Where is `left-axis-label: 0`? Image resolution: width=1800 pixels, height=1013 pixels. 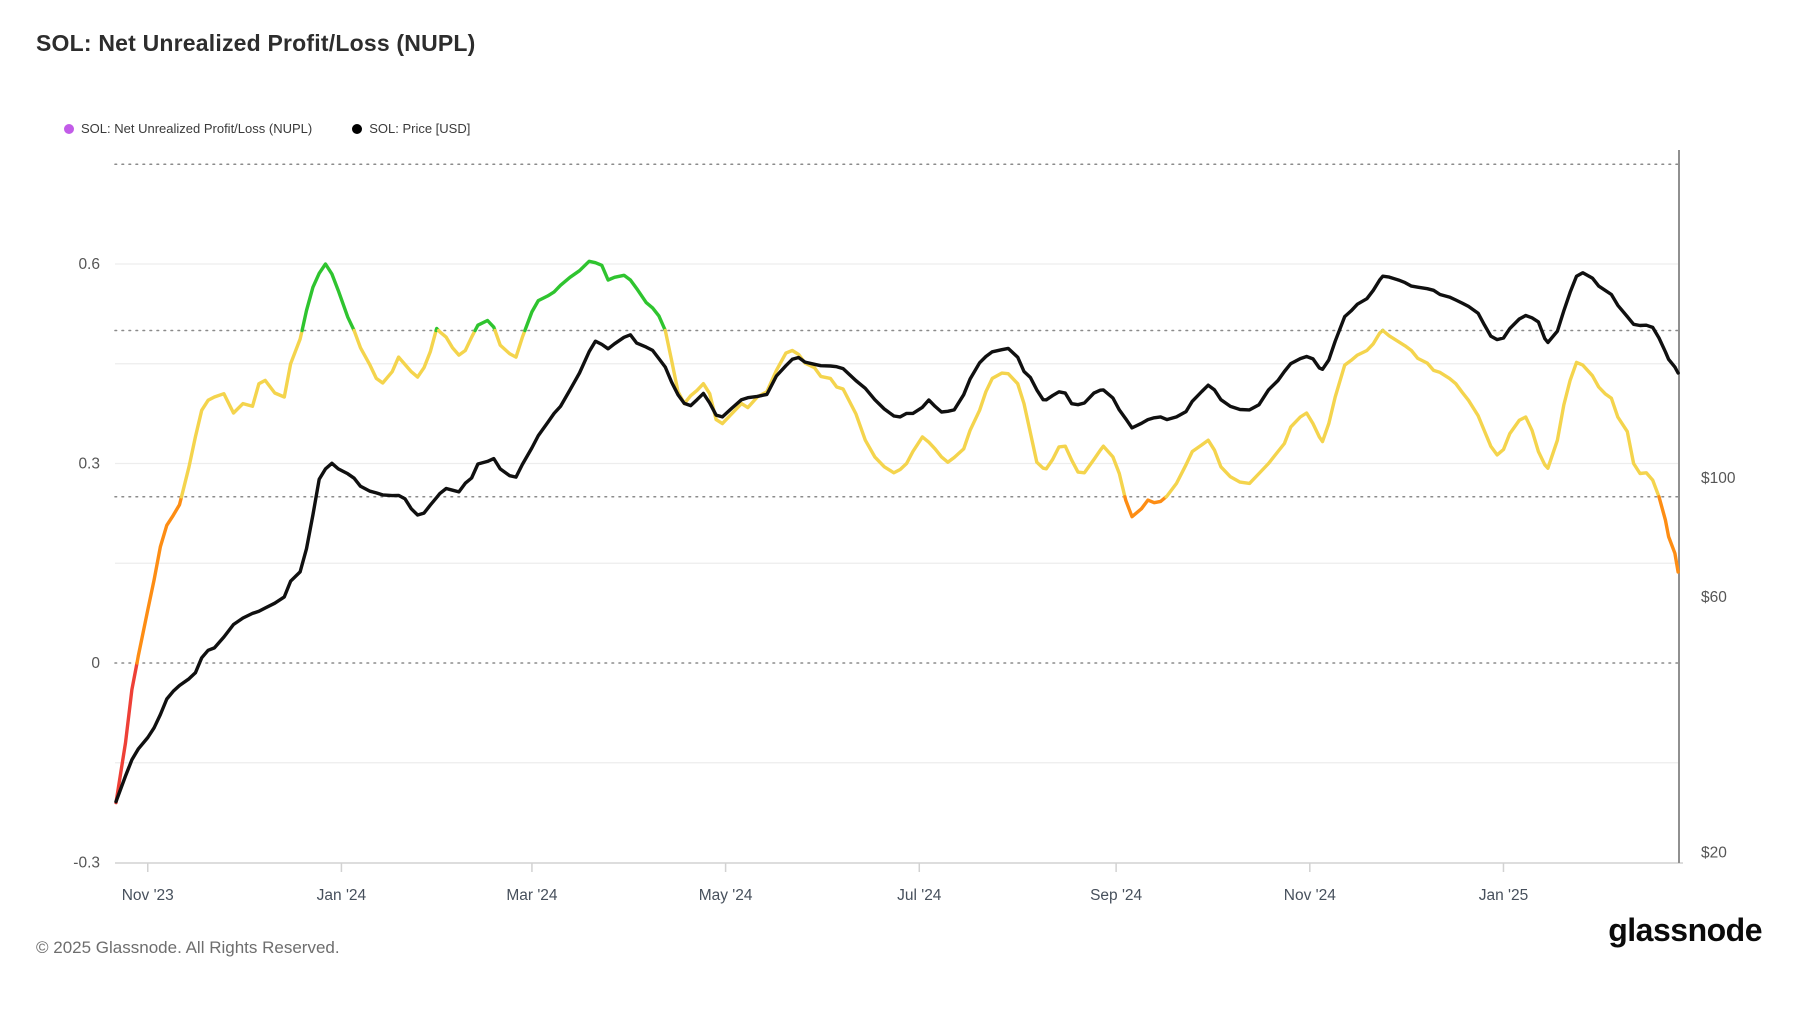
left-axis-label: 0 is located at coordinates (95, 663).